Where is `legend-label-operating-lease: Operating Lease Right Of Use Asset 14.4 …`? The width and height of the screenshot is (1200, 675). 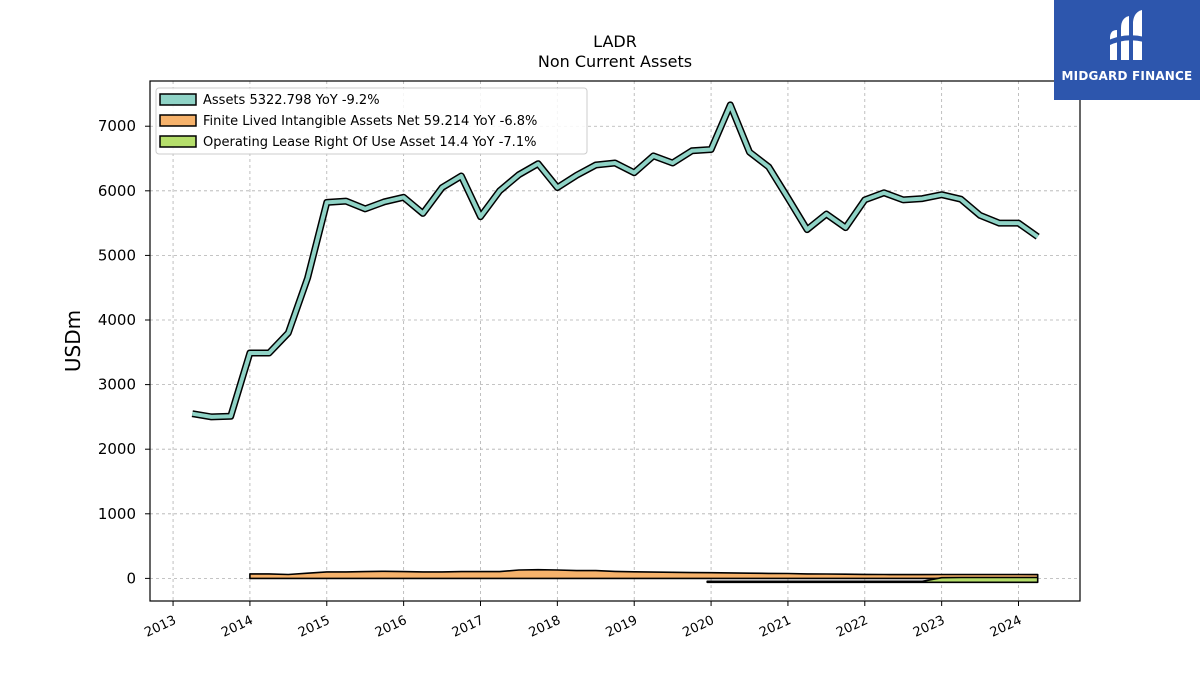
legend-label-operating-lease: Operating Lease Right Of Use Asset 14.4 … is located at coordinates (369, 142).